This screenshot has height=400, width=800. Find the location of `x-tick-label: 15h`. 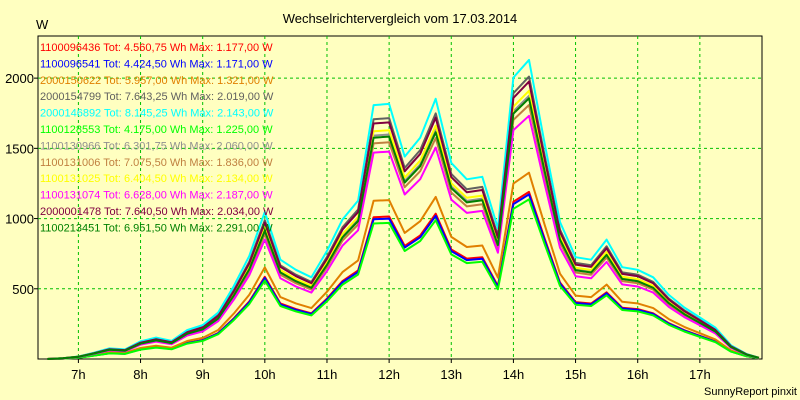

x-tick-label: 15h is located at coordinates (576, 374).